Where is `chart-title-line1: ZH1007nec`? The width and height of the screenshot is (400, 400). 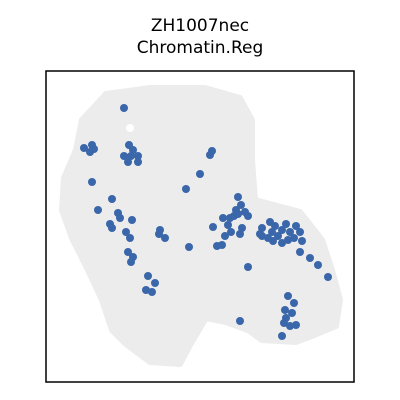
chart-title-line1: ZH1007nec is located at coordinates (200, 26).